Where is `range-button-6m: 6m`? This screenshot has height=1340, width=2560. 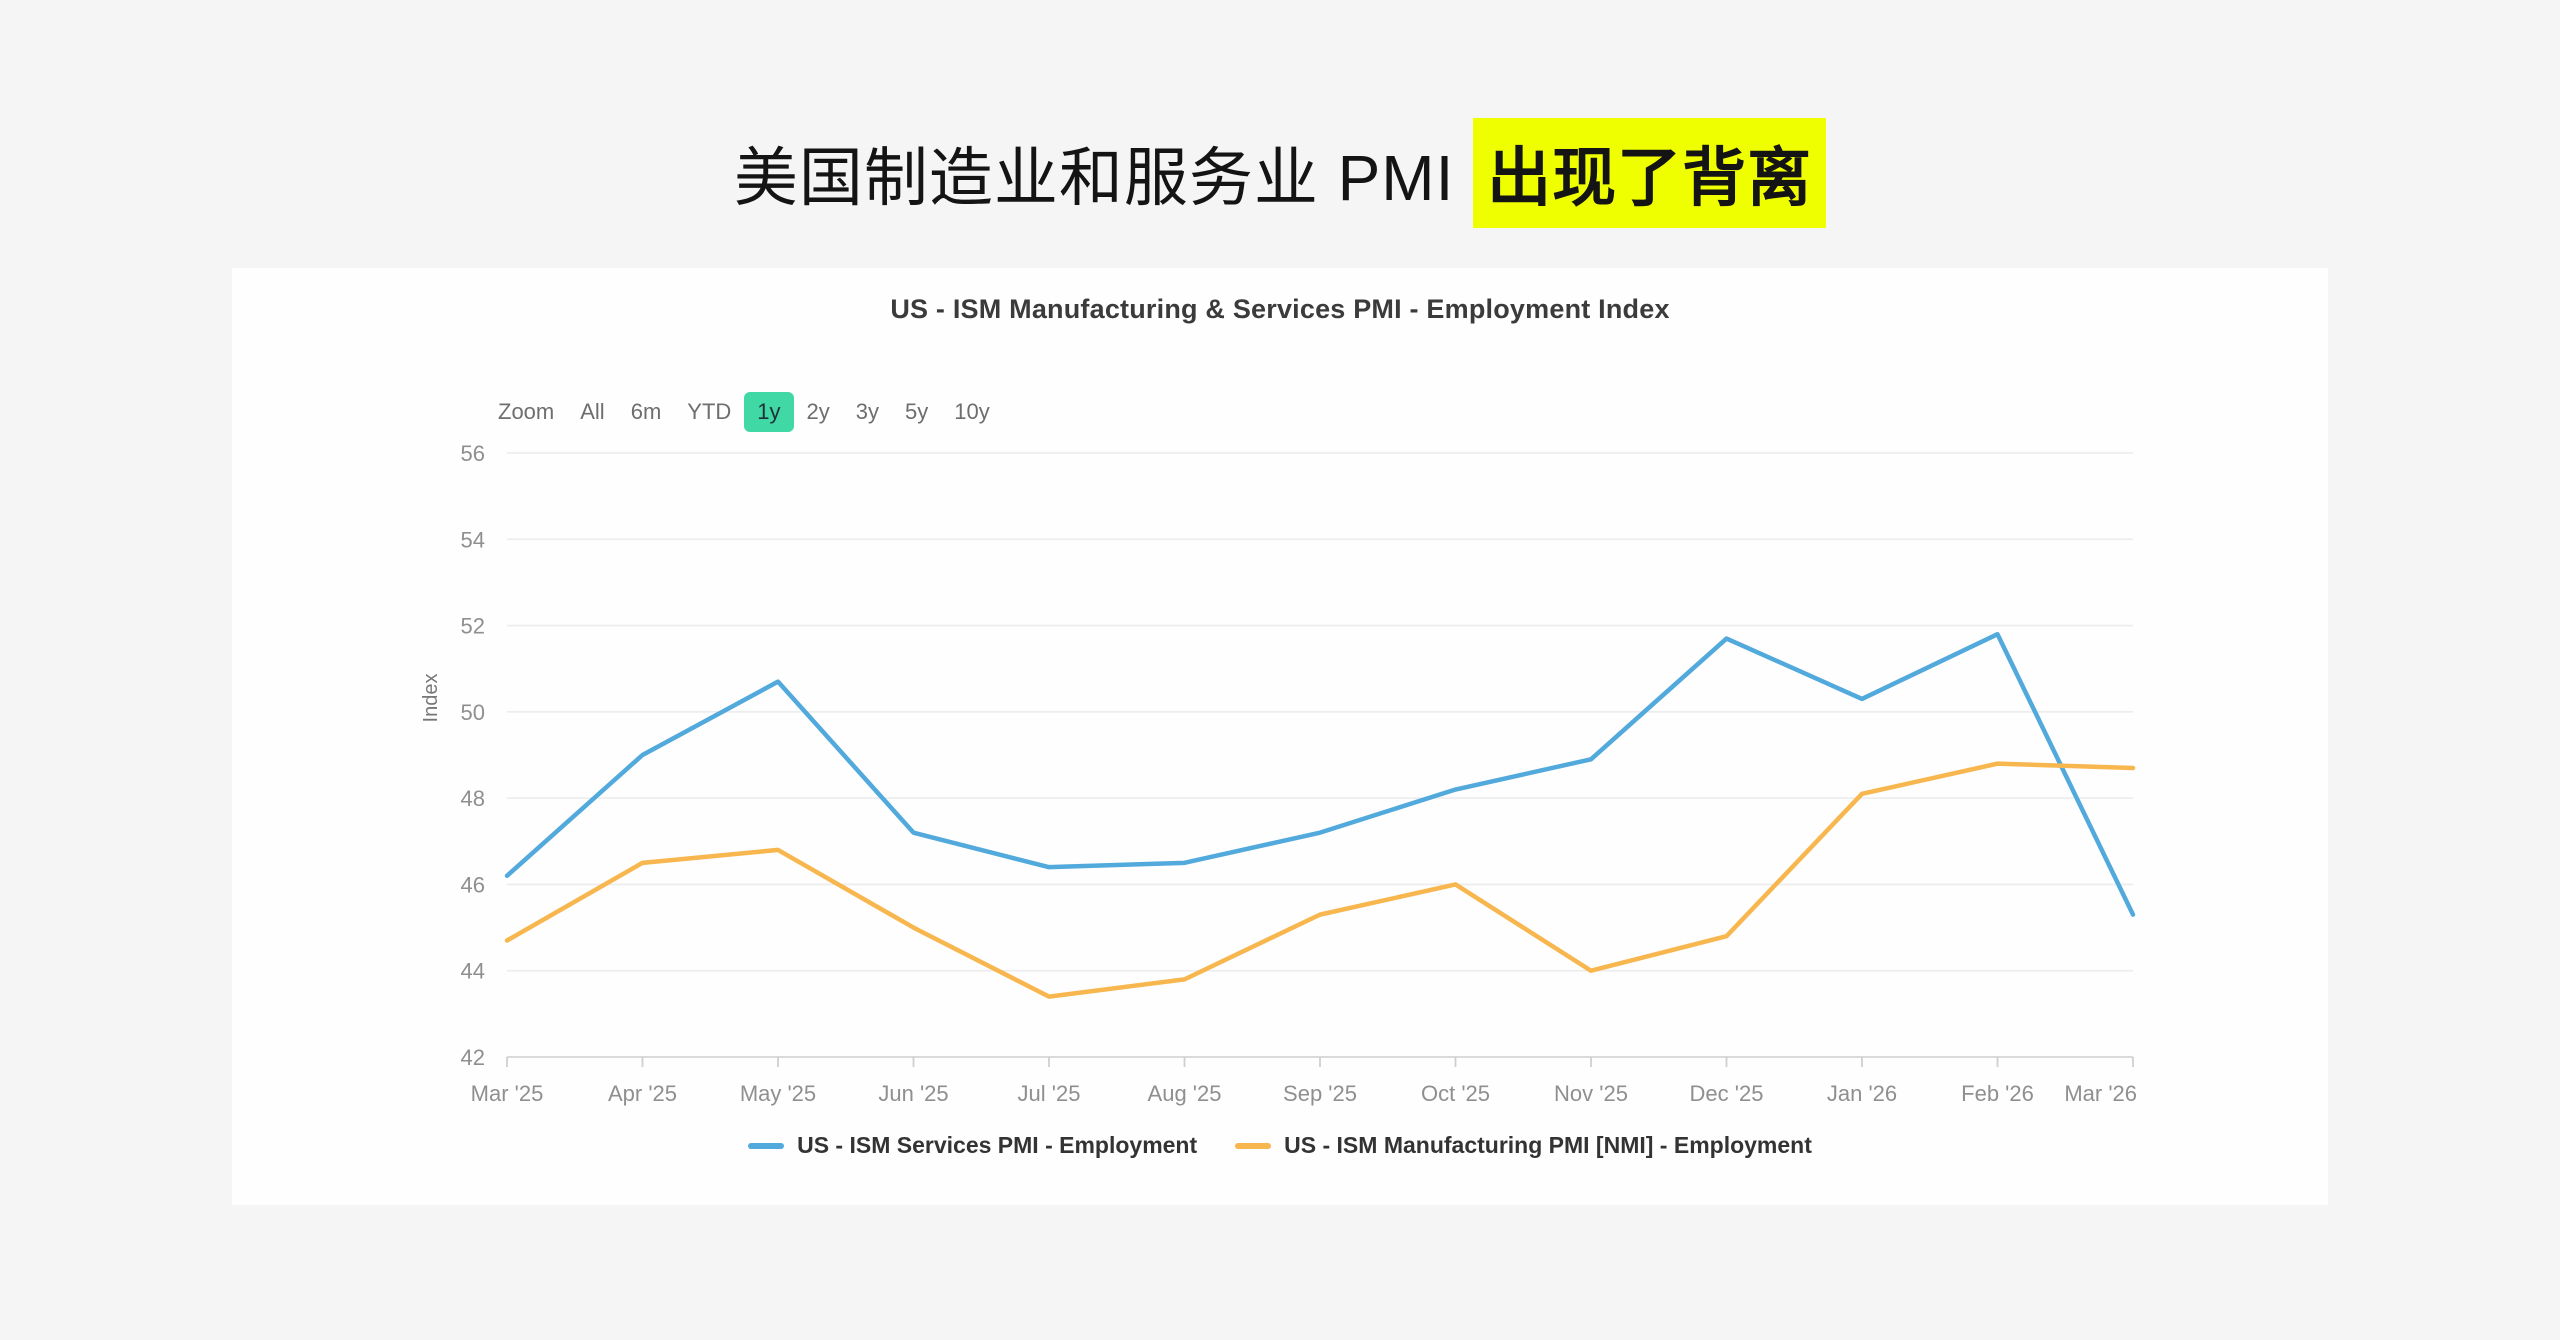 range-button-6m: 6m is located at coordinates (646, 411).